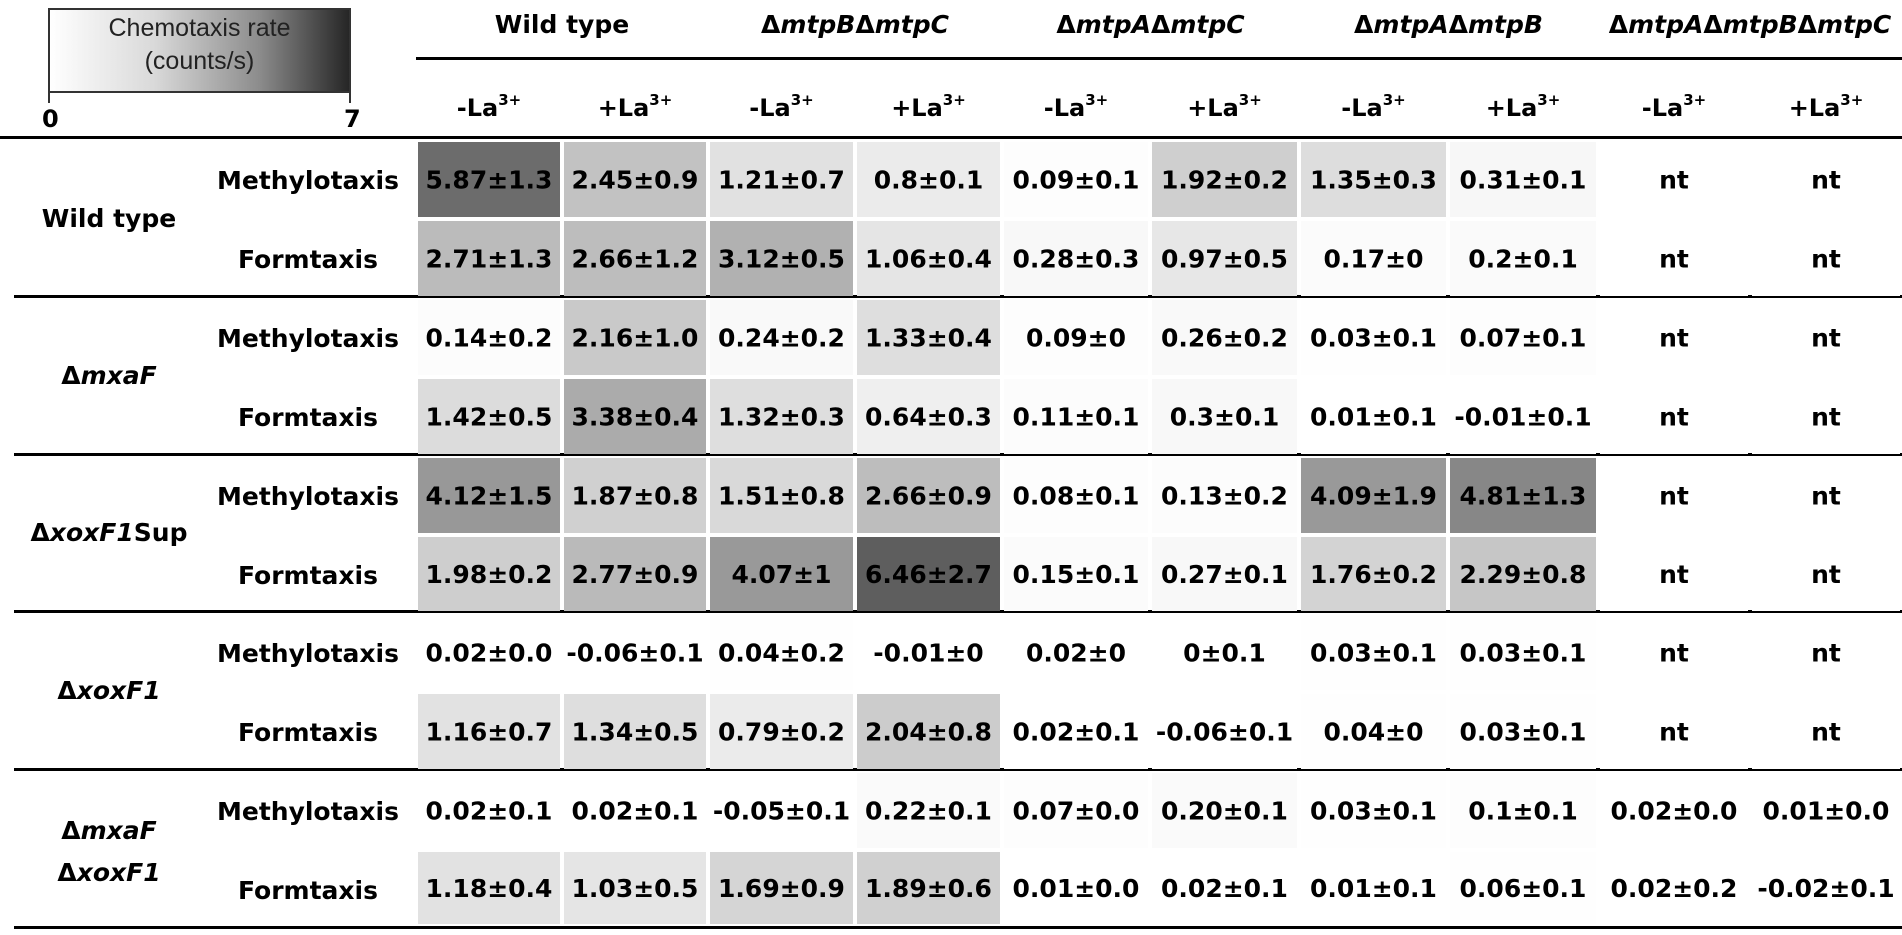 The height and width of the screenshot is (935, 1902). Describe the element at coordinates (1225, 417) in the screenshot. I see `heatmap-cell-label: 0.3±0.1` at that location.